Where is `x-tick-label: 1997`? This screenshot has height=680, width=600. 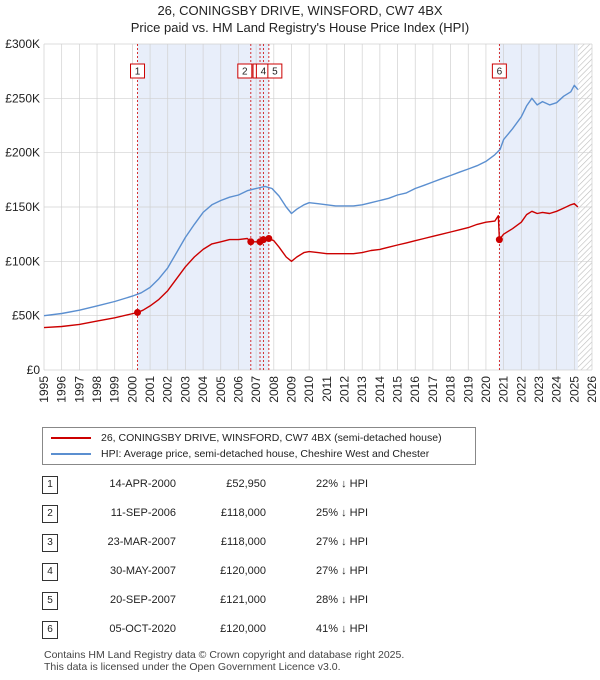
x-tick-label: 1997 is located at coordinates (79, 389).